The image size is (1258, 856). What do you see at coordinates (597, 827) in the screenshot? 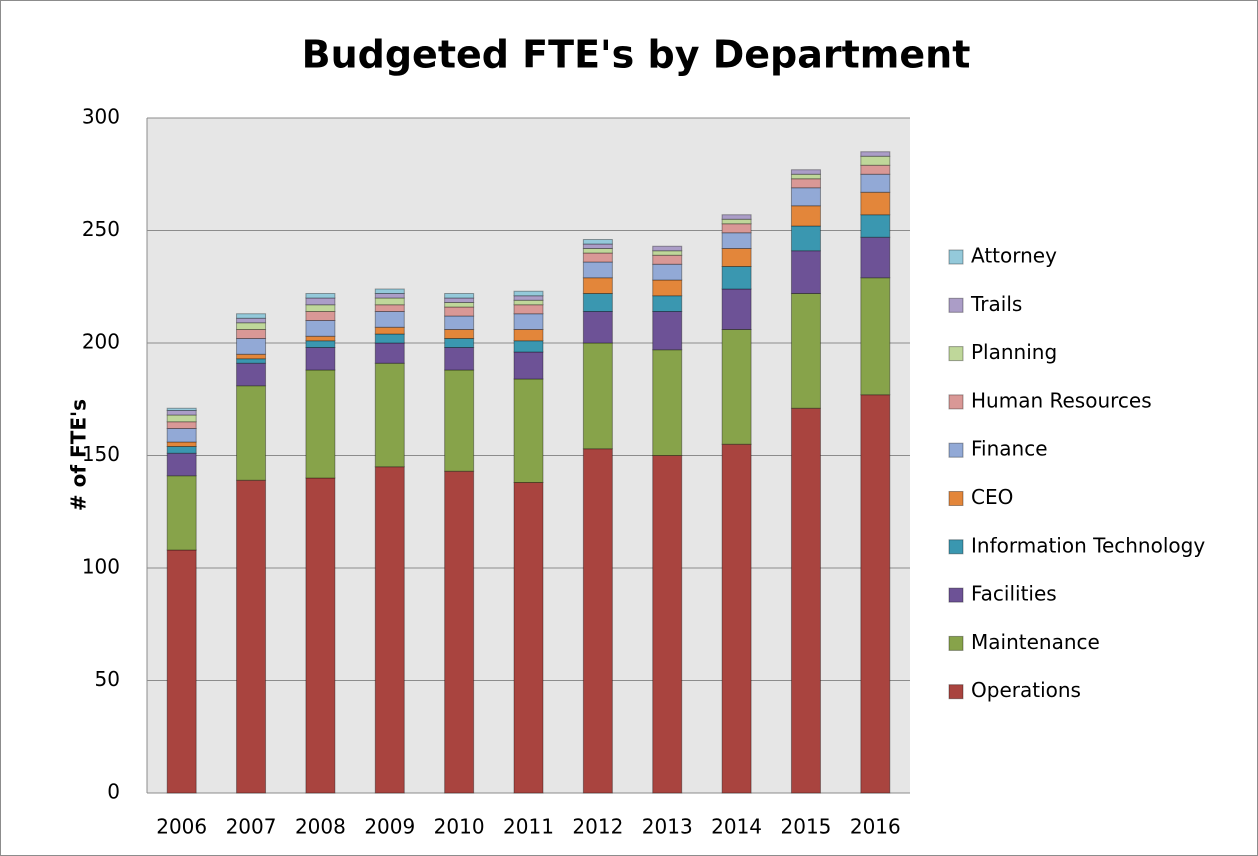
I see `x-tick-label: 2012` at bounding box center [597, 827].